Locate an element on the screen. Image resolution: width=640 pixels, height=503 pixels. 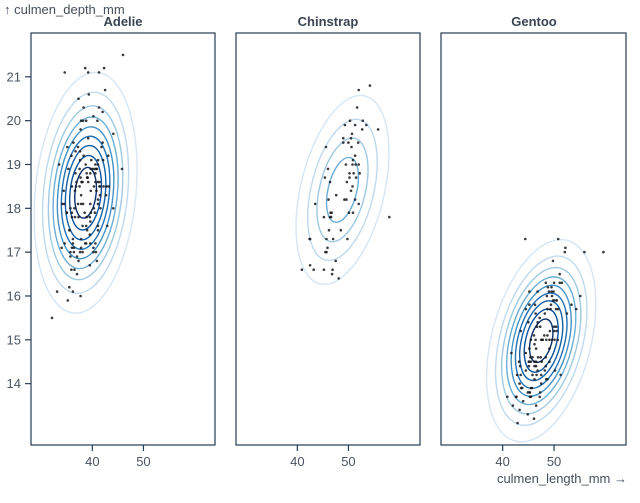
y-tick-label: 18 is located at coordinates (14, 208).